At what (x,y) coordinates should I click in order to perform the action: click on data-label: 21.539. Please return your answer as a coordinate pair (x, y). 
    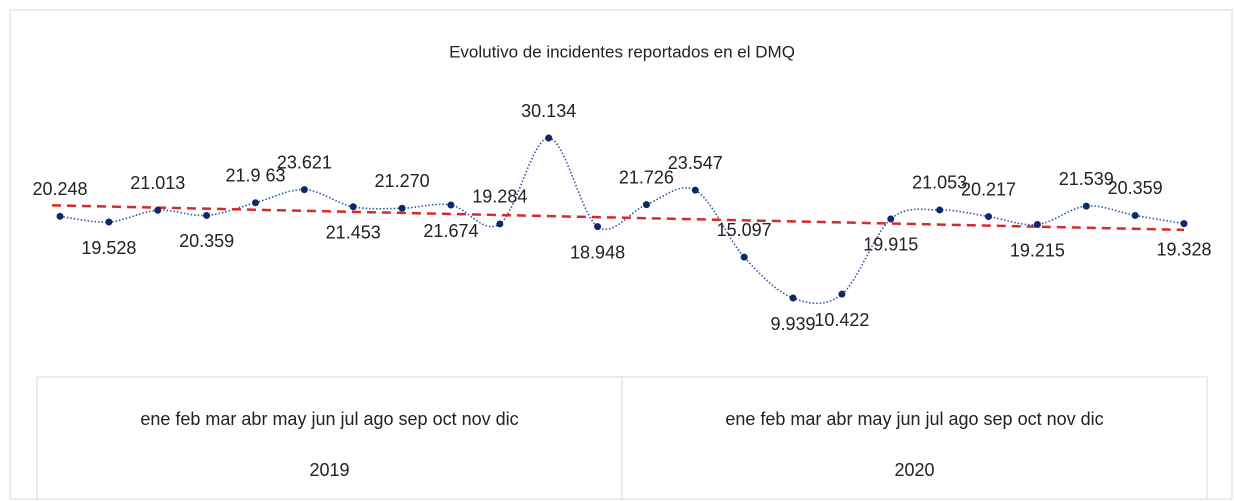
    Looking at the image, I should click on (1086, 179).